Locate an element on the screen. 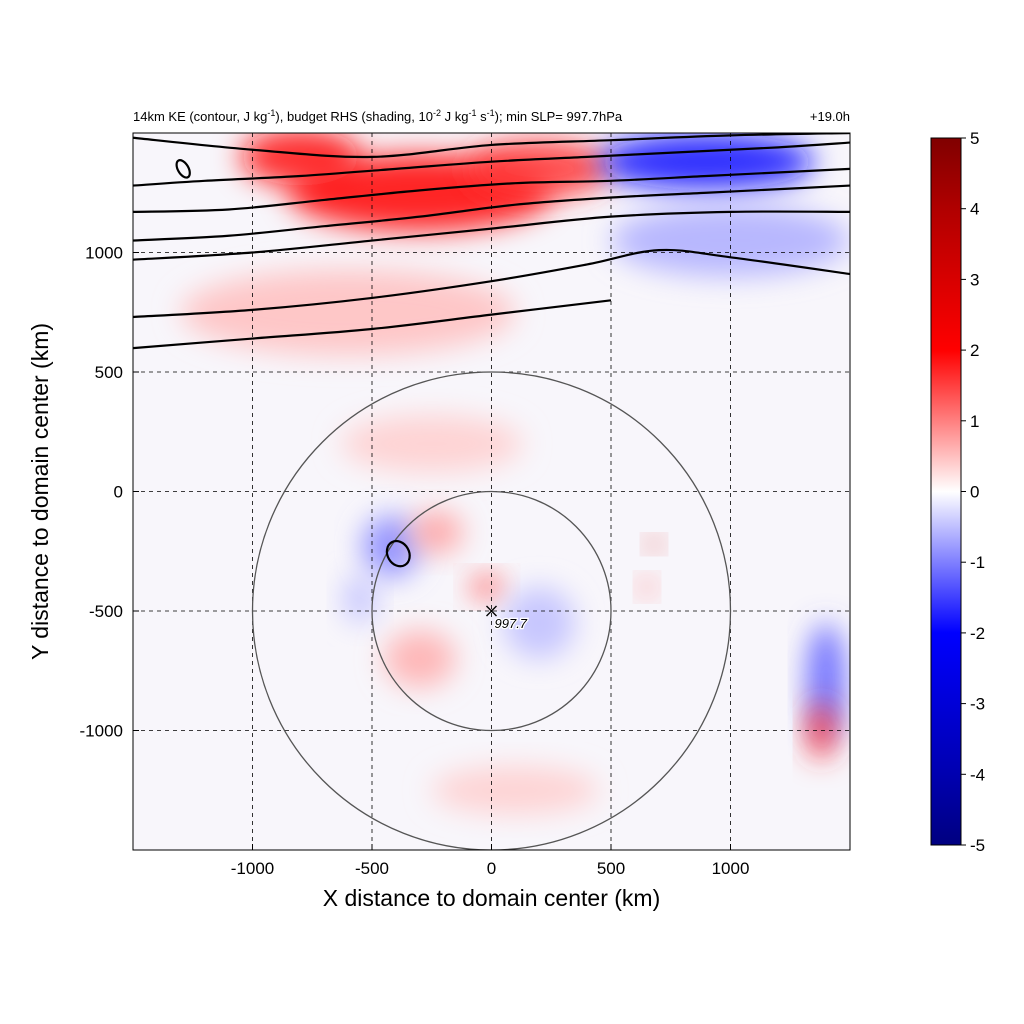  colorbar-tick-label: 3 is located at coordinates (974, 279).